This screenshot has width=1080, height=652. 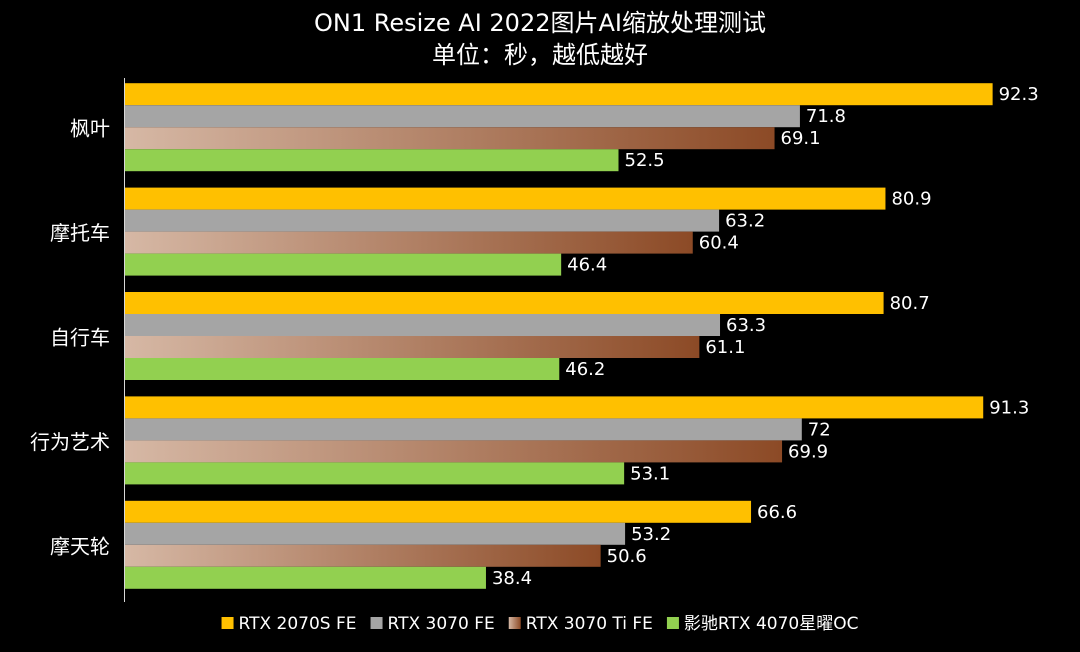 I want to click on value-label: 69.1, so click(x=801, y=138).